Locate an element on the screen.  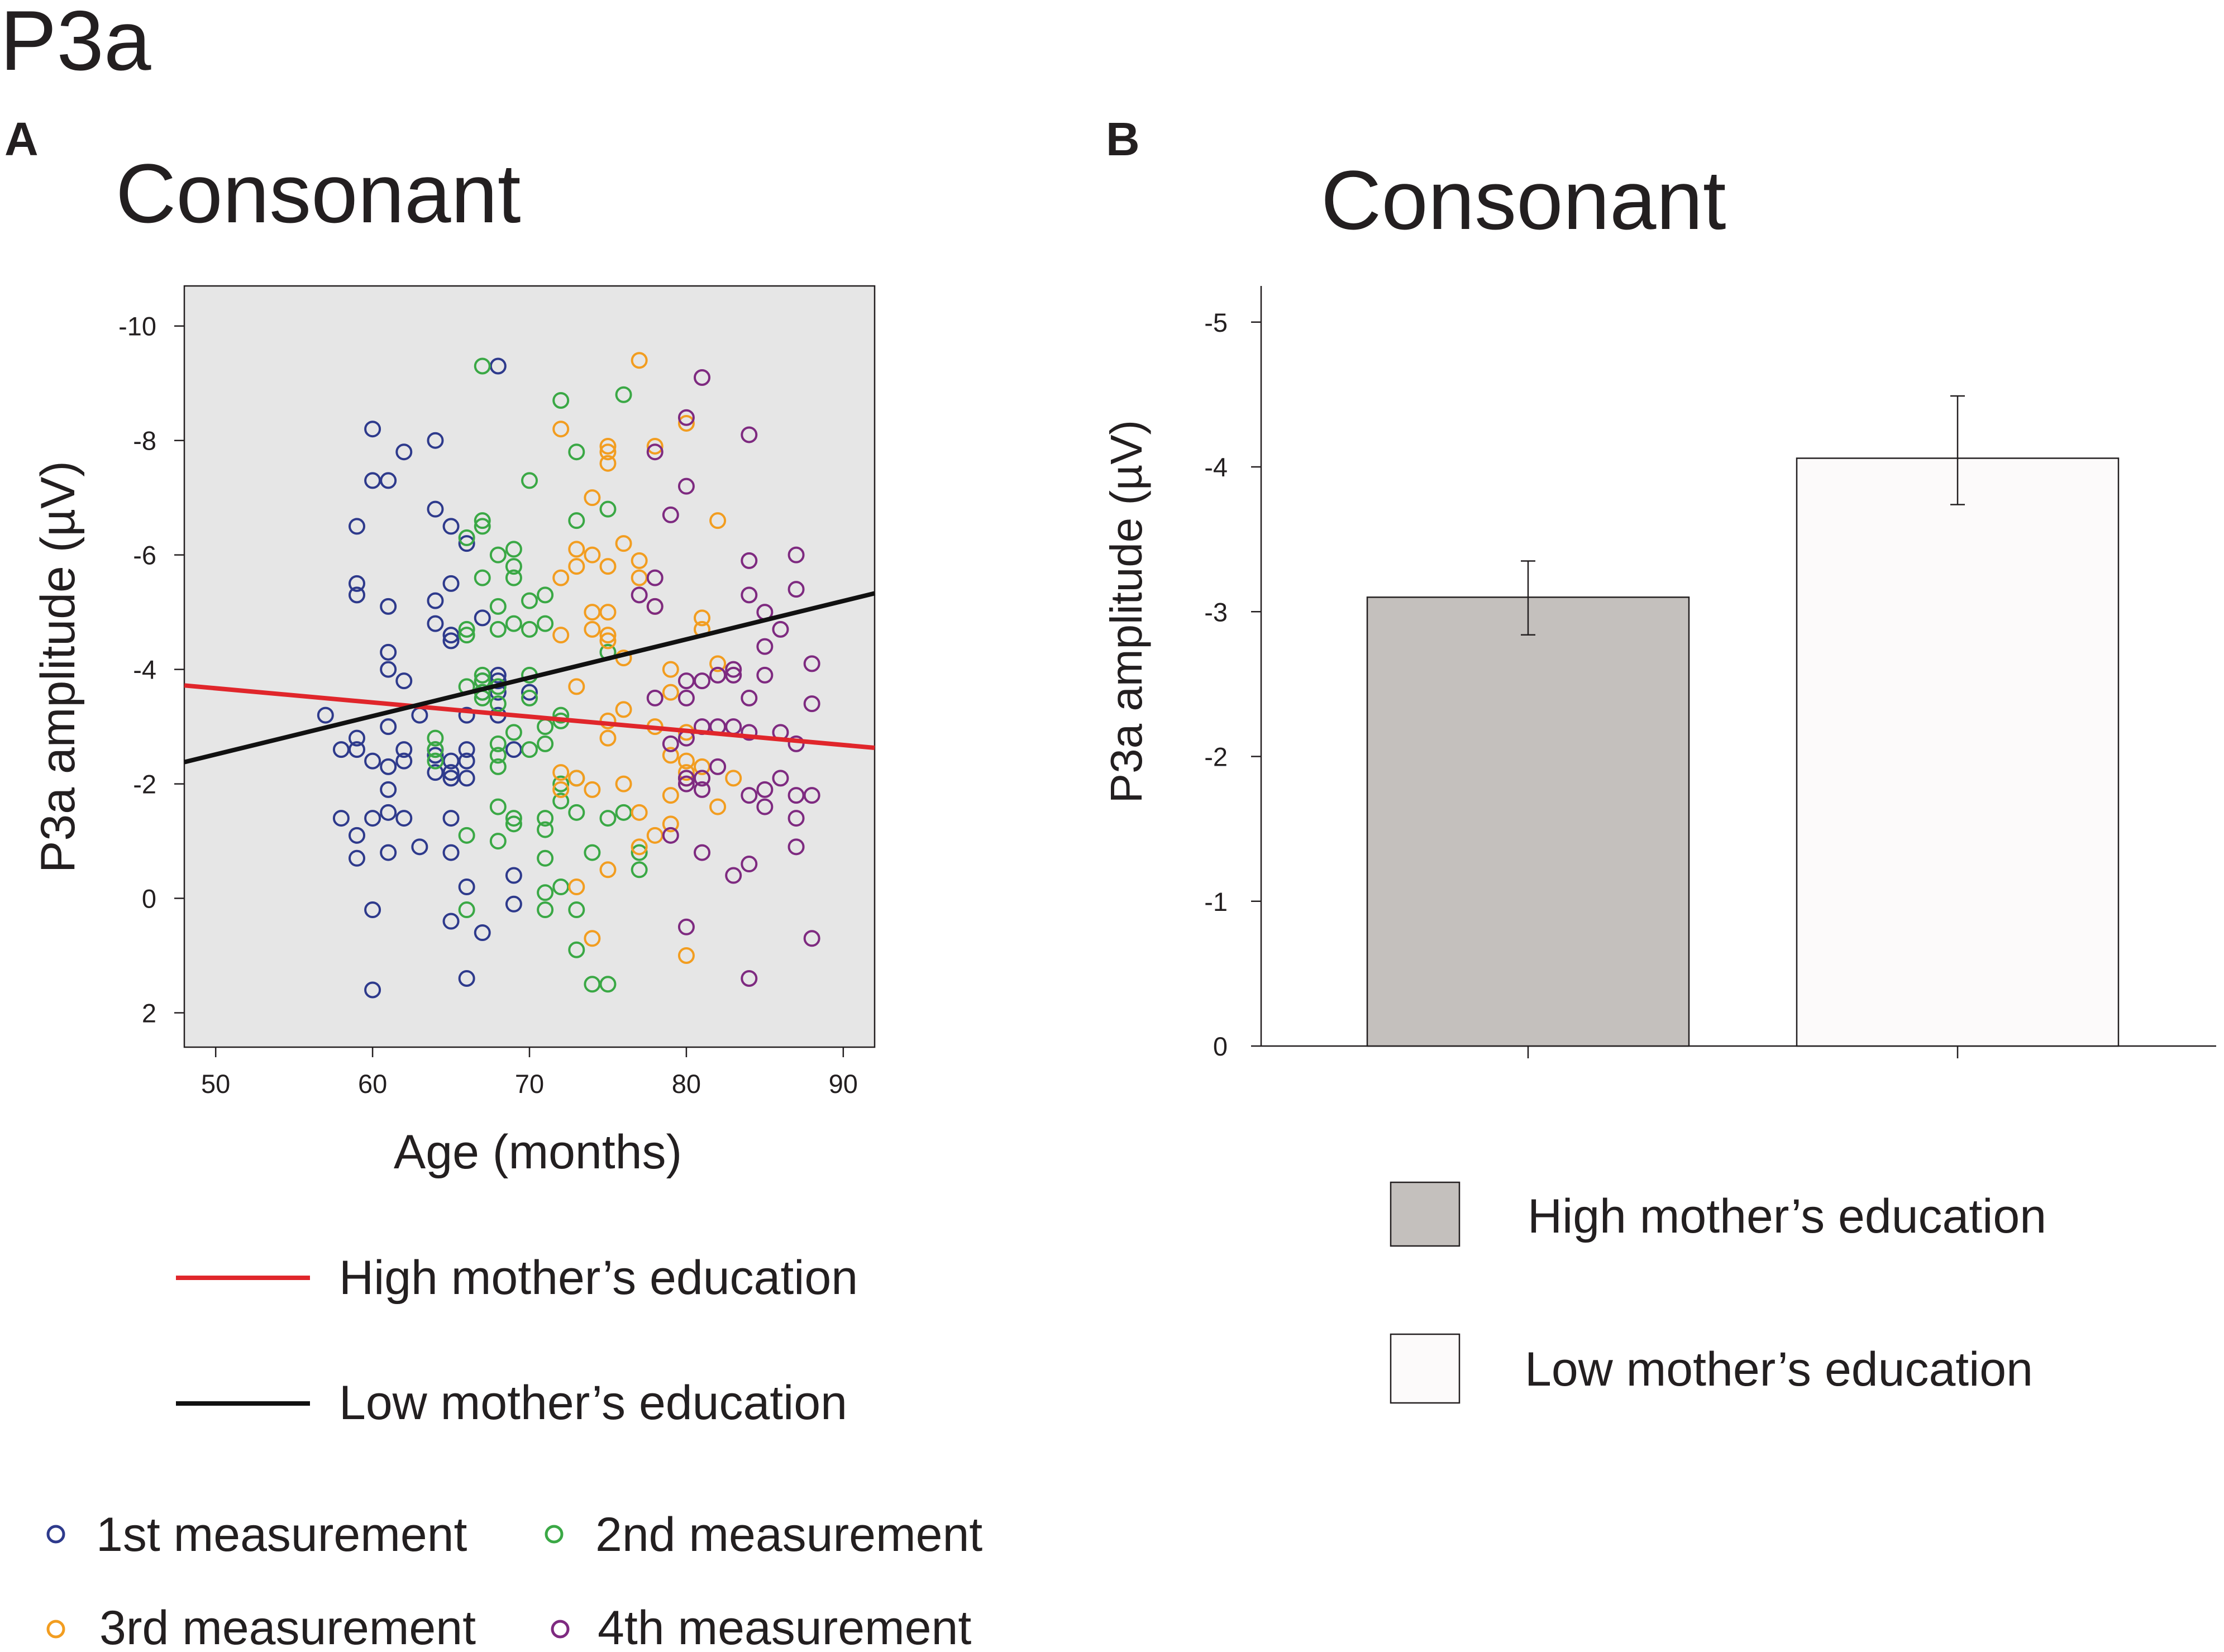
regression-line-low-education is located at coordinates (530, 678).